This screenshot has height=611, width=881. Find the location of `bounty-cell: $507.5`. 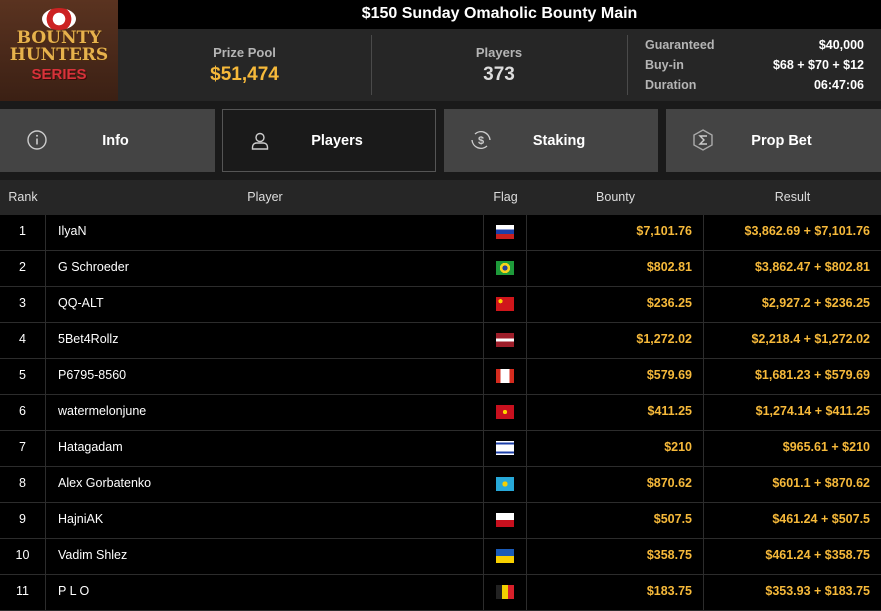

bounty-cell: $507.5 is located at coordinates (615, 520).